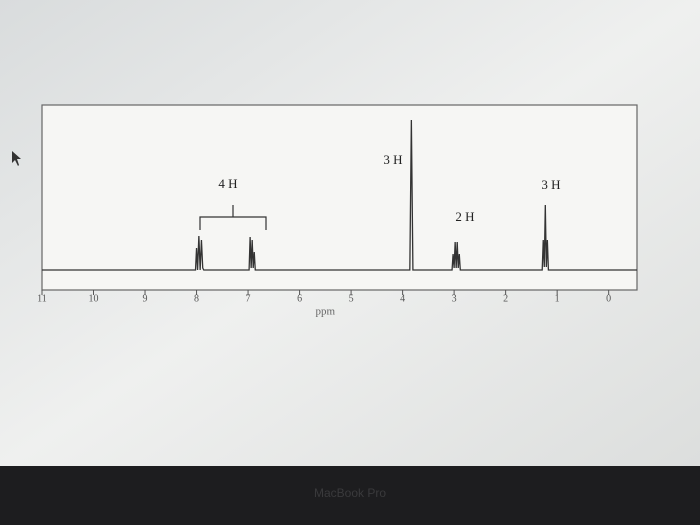 The width and height of the screenshot is (700, 525). What do you see at coordinates (389, 188) in the screenshot?
I see `annotations: 4 H 3 H 2 H 3 H` at bounding box center [389, 188].